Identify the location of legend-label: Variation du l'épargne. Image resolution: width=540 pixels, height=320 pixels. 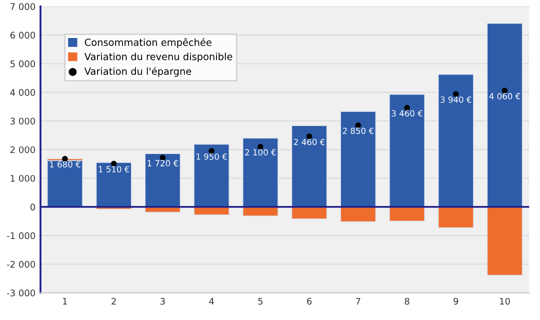
(138, 71).